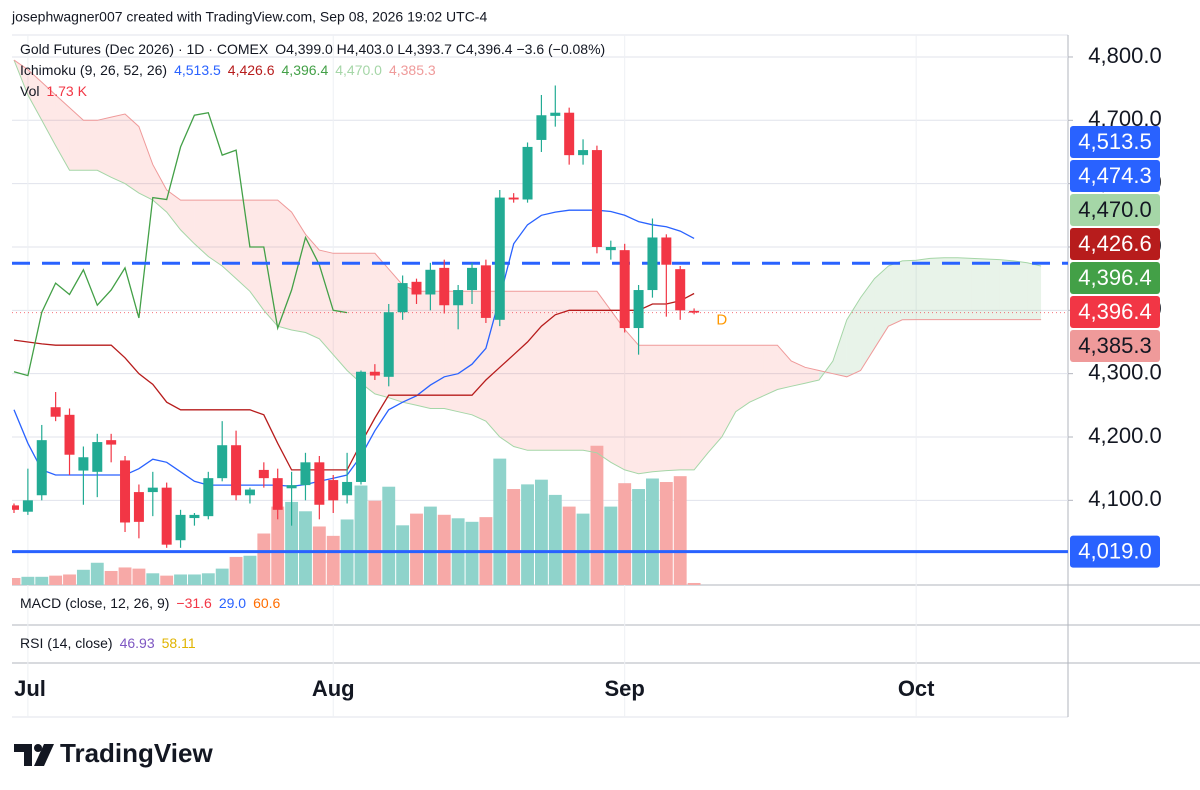  What do you see at coordinates (94, 603) in the screenshot?
I see `legend-title: MACD (close, 12, 26, 9)` at bounding box center [94, 603].